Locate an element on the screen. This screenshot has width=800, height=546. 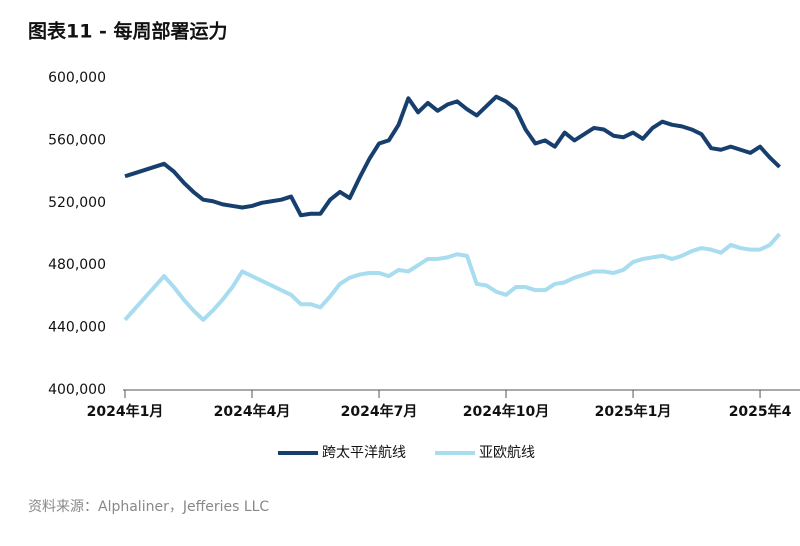
x-tick-label: 2024年10月 is located at coordinates (506, 411).